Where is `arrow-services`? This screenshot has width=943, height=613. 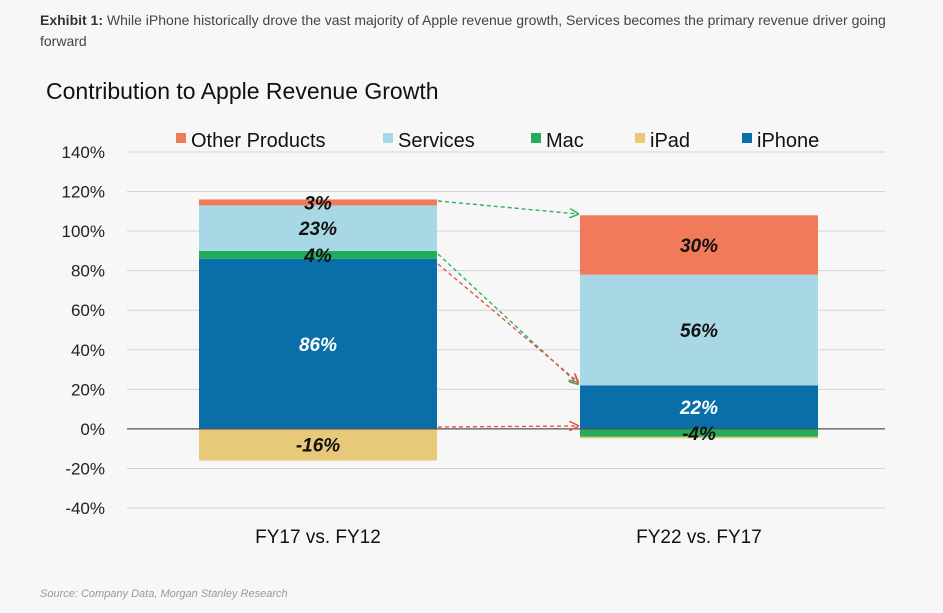
arrow-services is located at coordinates (507, 318).